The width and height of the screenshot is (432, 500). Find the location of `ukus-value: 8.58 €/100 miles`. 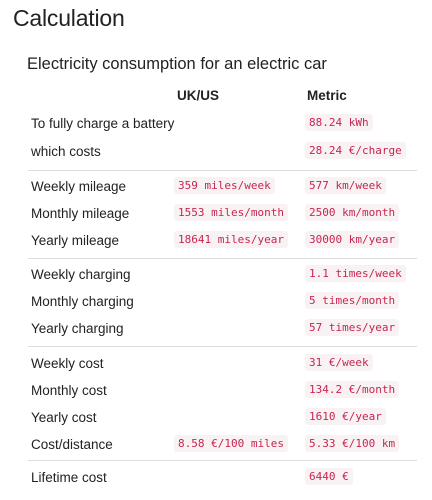

ukus-value: 8.58 €/100 miles is located at coordinates (231, 443).